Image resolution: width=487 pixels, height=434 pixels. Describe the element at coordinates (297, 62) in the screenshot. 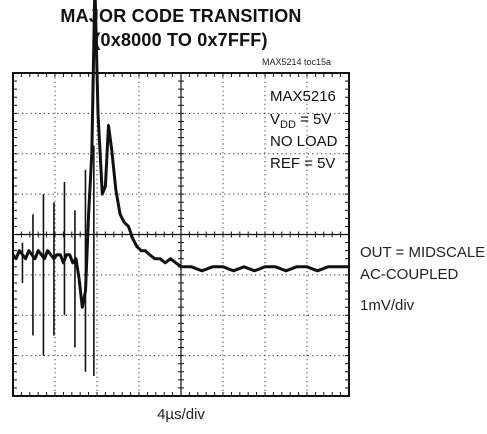

I see `figure-tag: MAX5214 toc15a` at that location.